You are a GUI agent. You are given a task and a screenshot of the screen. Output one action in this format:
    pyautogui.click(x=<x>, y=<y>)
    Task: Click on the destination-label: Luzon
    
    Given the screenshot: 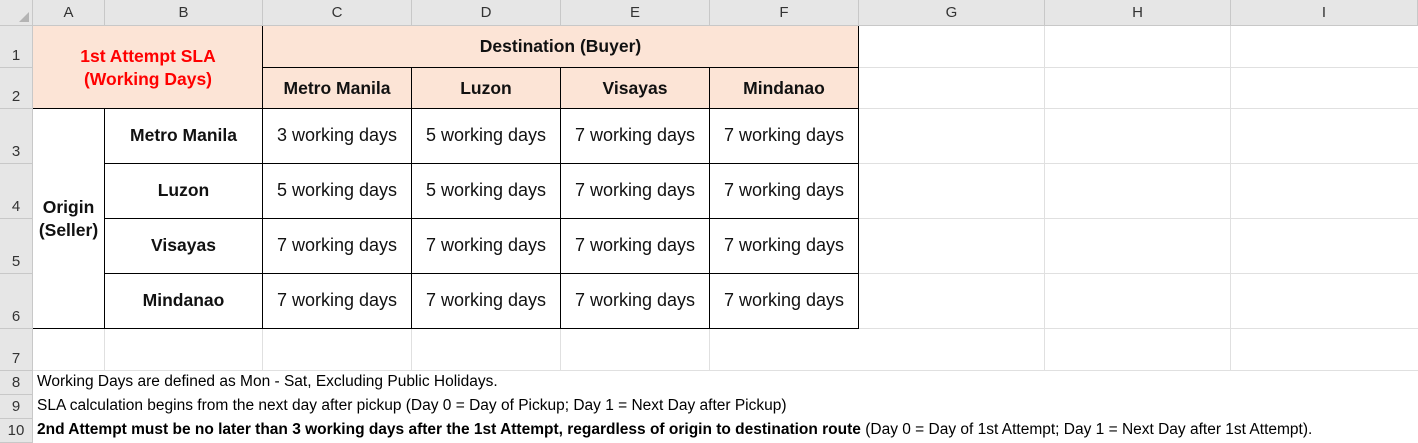 What is the action you would take?
    pyautogui.click(x=486, y=87)
    